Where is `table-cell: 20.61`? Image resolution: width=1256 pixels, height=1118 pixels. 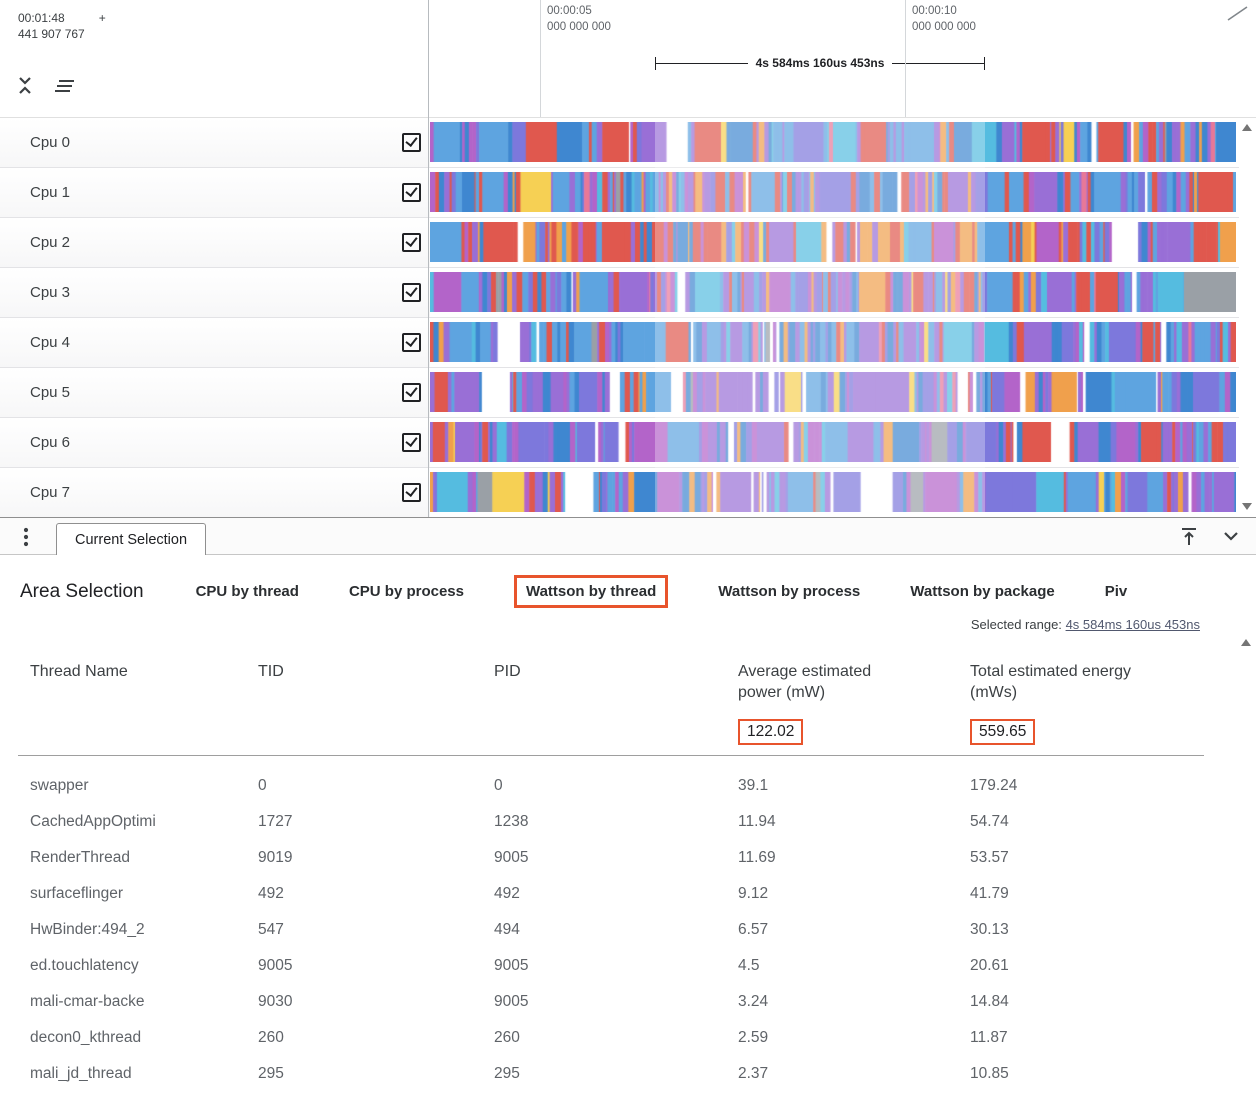
table-cell: 20.61 is located at coordinates (989, 965).